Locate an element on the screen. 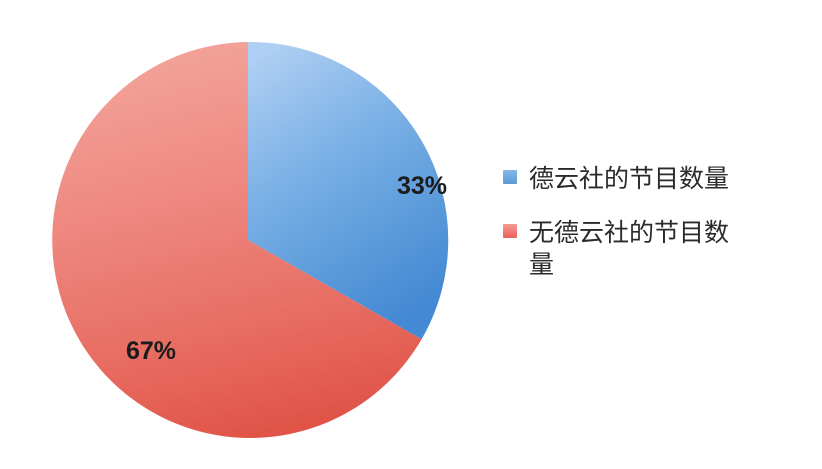 The height and width of the screenshot is (469, 822). slice-label-no-deyunshe: 67% is located at coordinates (151, 351).